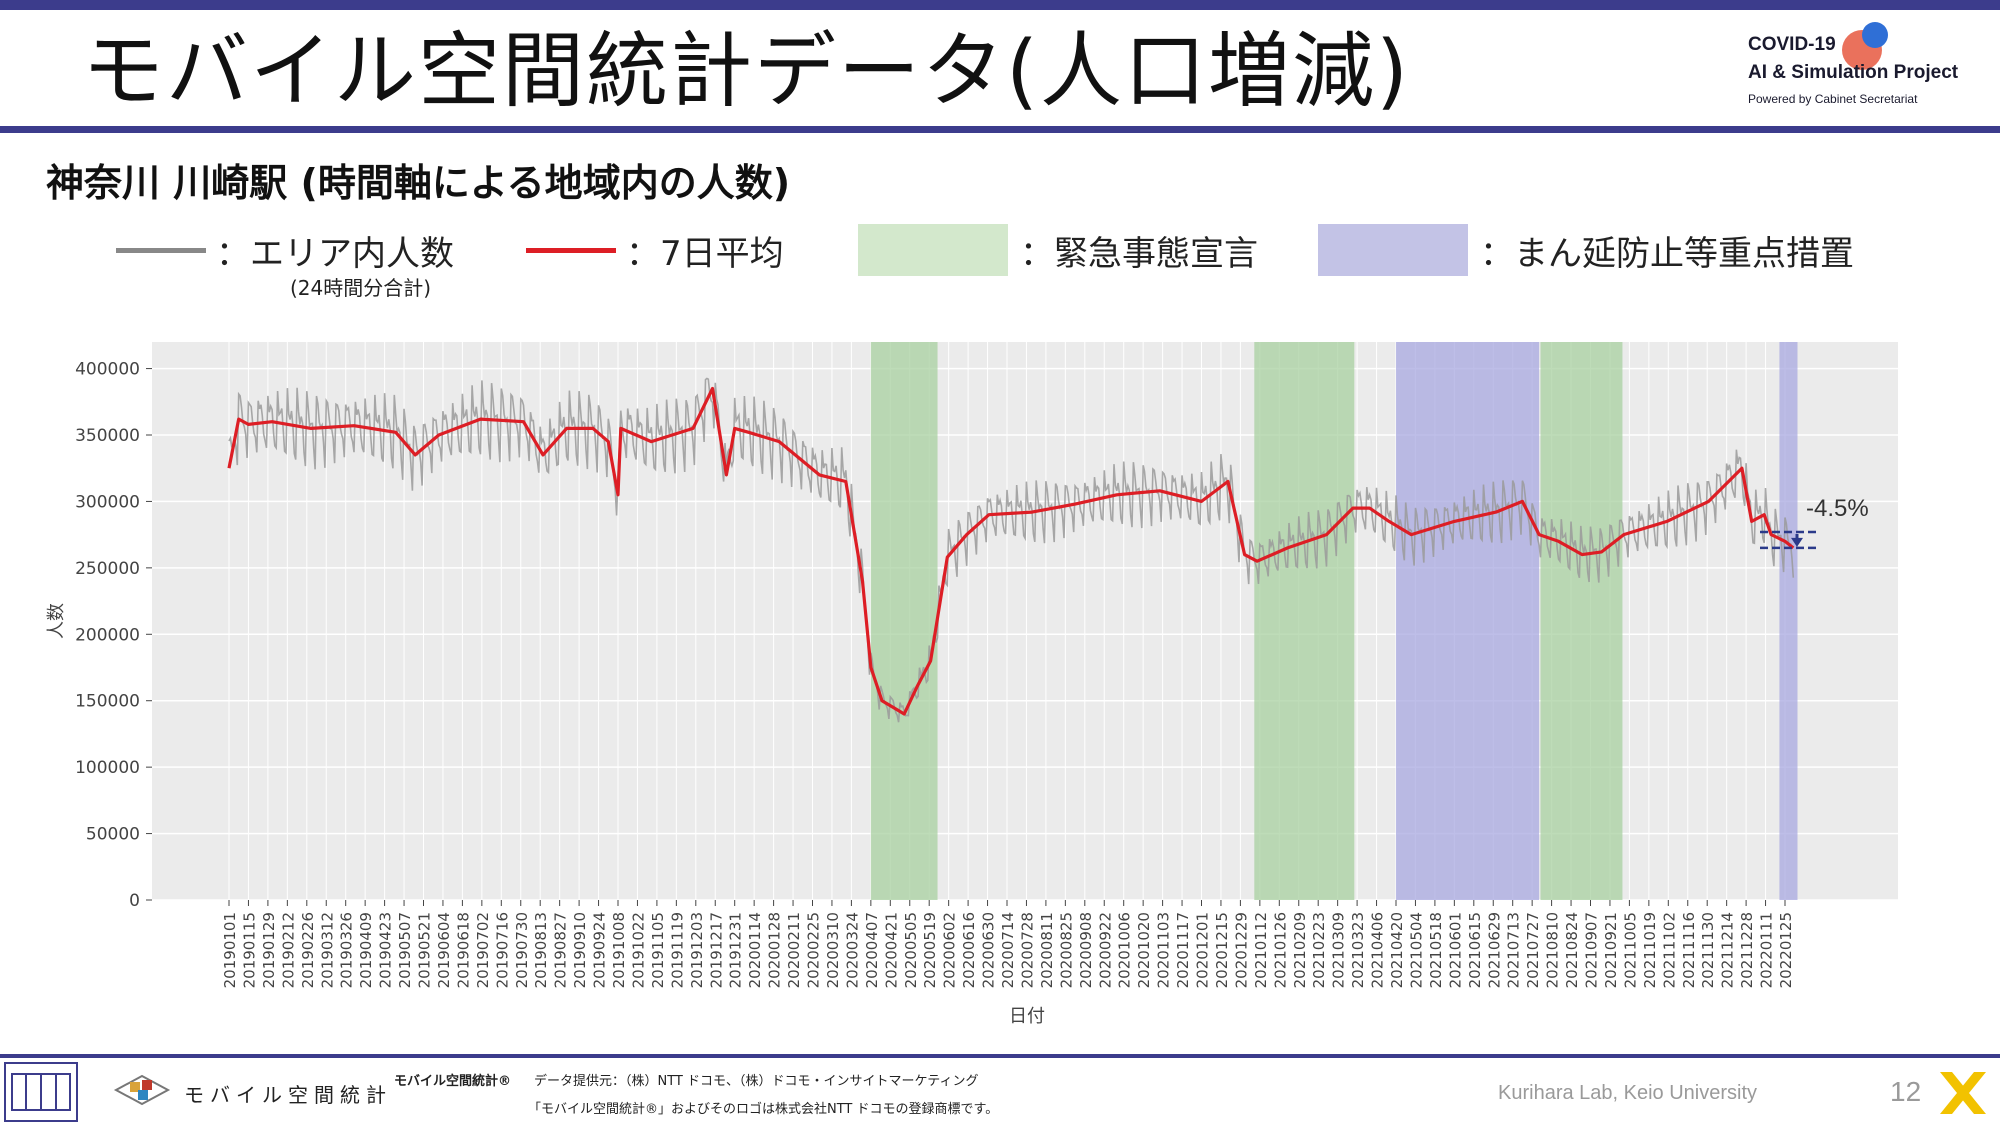 This screenshot has height=1125, width=2000. I want to click on x-tick-label: 20200714, so click(1008, 950).